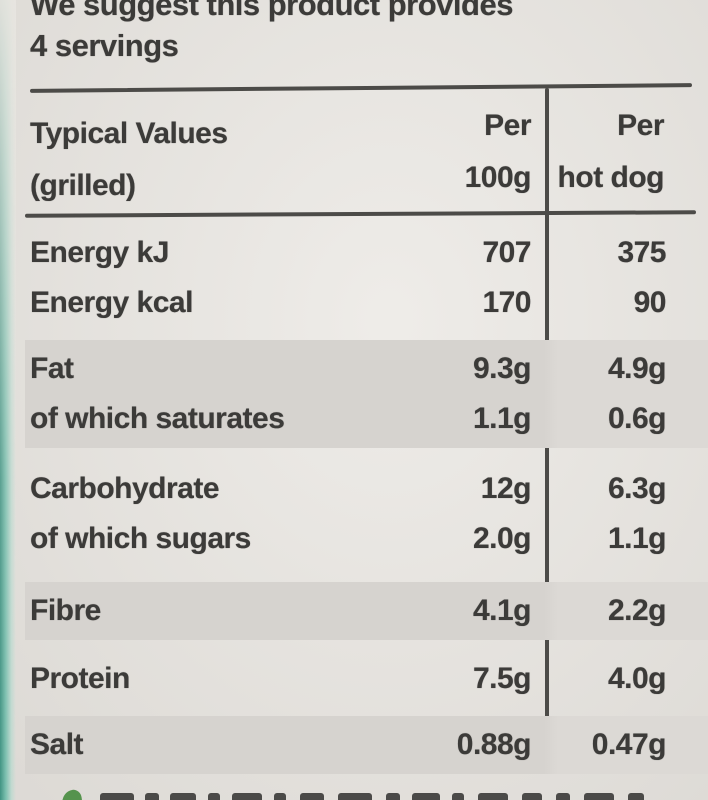 Image resolution: width=708 pixels, height=800 pixels. I want to click on header-per-100g: Per 100g, so click(480, 156).